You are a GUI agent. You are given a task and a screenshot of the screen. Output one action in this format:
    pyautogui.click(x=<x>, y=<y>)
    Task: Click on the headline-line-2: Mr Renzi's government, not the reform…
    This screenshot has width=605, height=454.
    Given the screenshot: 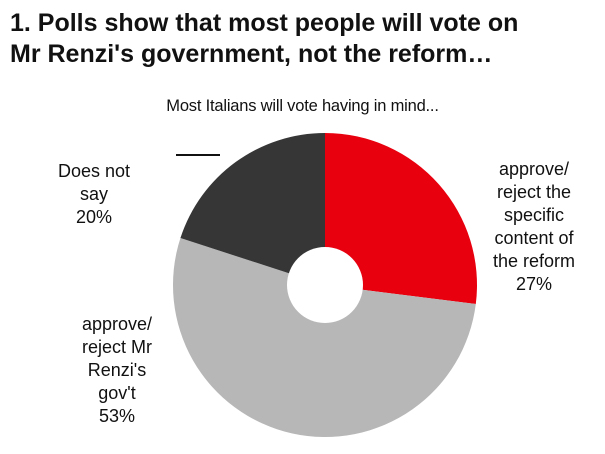 What is the action you would take?
    pyautogui.click(x=251, y=54)
    